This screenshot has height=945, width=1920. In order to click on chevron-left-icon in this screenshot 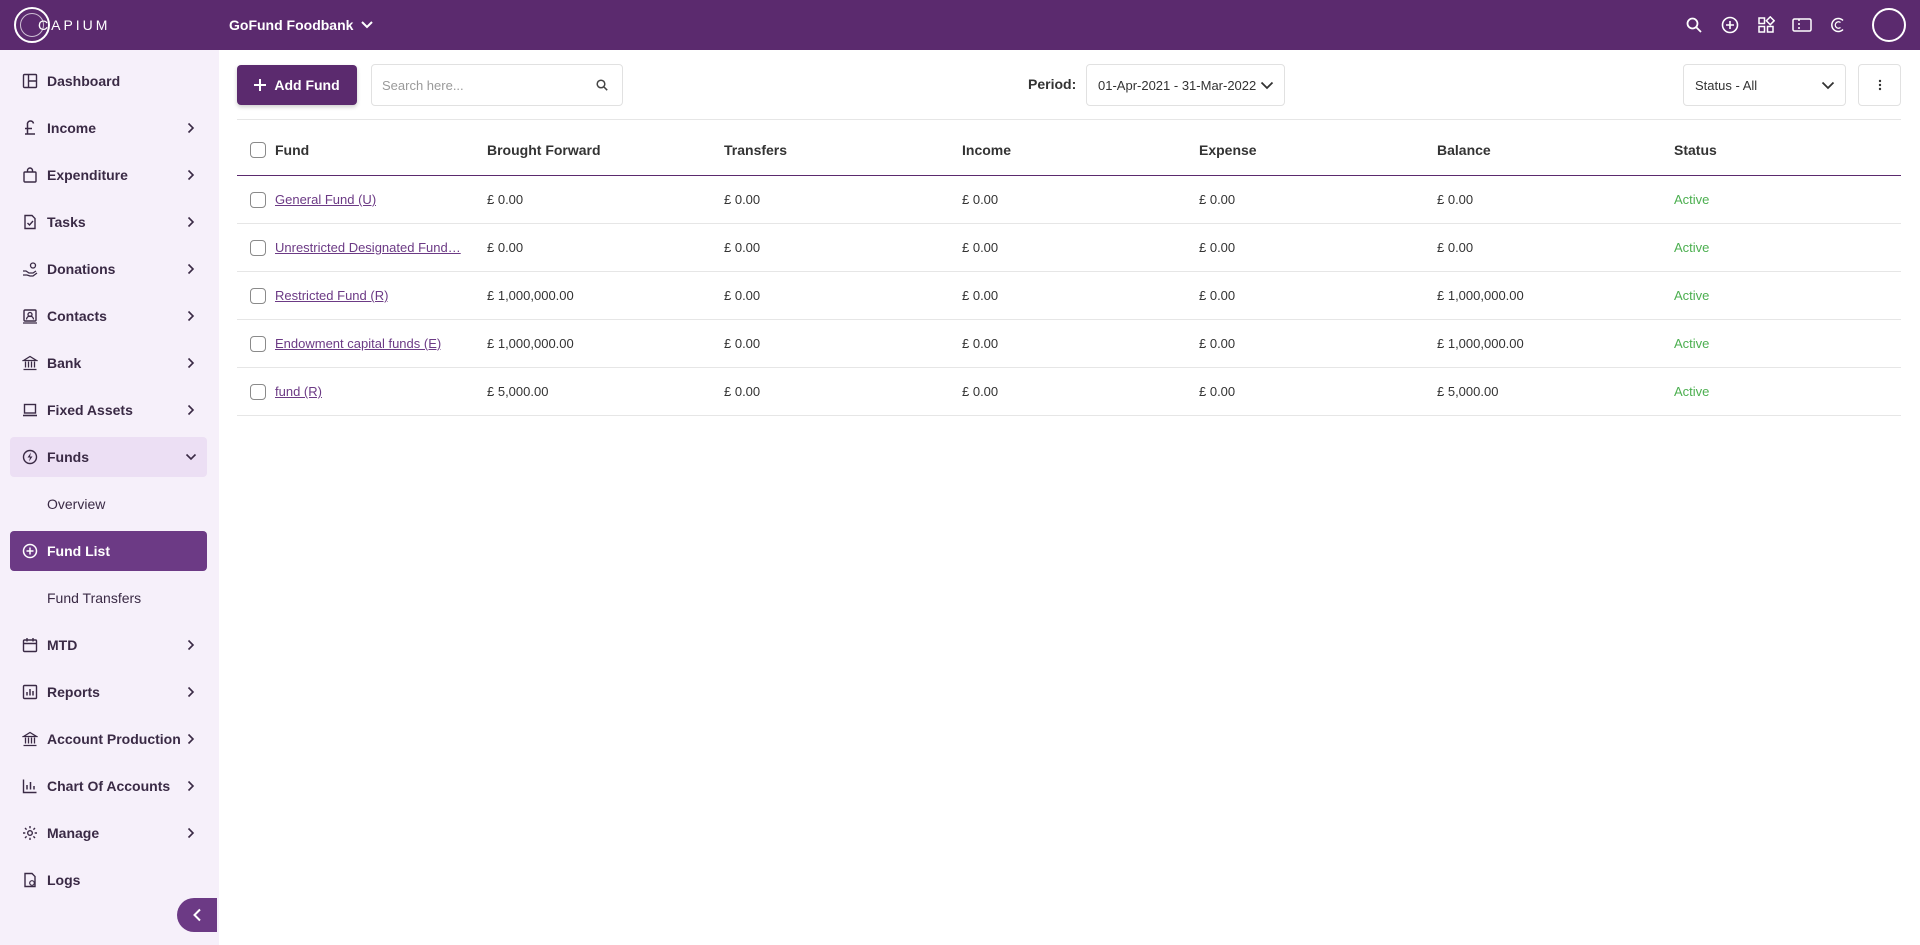, I will do `click(197, 915)`.